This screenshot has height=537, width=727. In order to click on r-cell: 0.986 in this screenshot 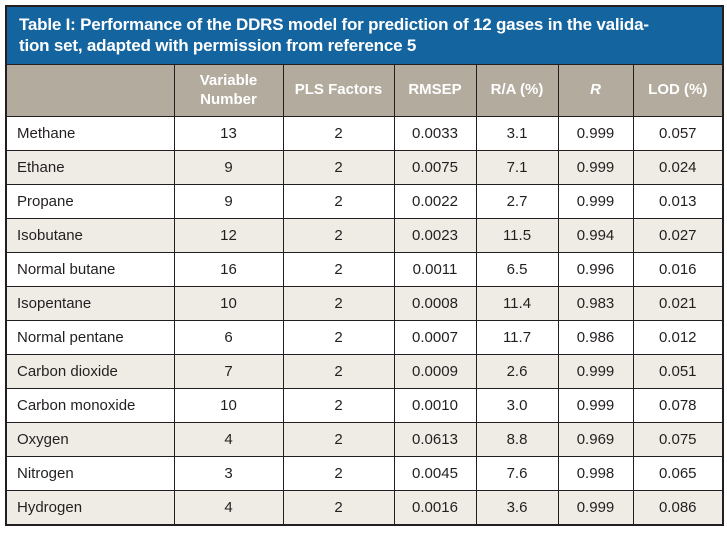, I will do `click(595, 337)`.